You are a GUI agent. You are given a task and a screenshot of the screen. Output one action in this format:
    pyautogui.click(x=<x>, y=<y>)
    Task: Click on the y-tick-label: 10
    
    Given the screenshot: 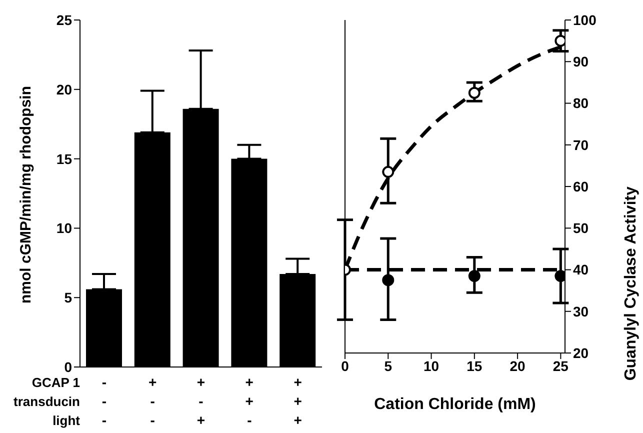 What is the action you would take?
    pyautogui.click(x=64, y=228)
    